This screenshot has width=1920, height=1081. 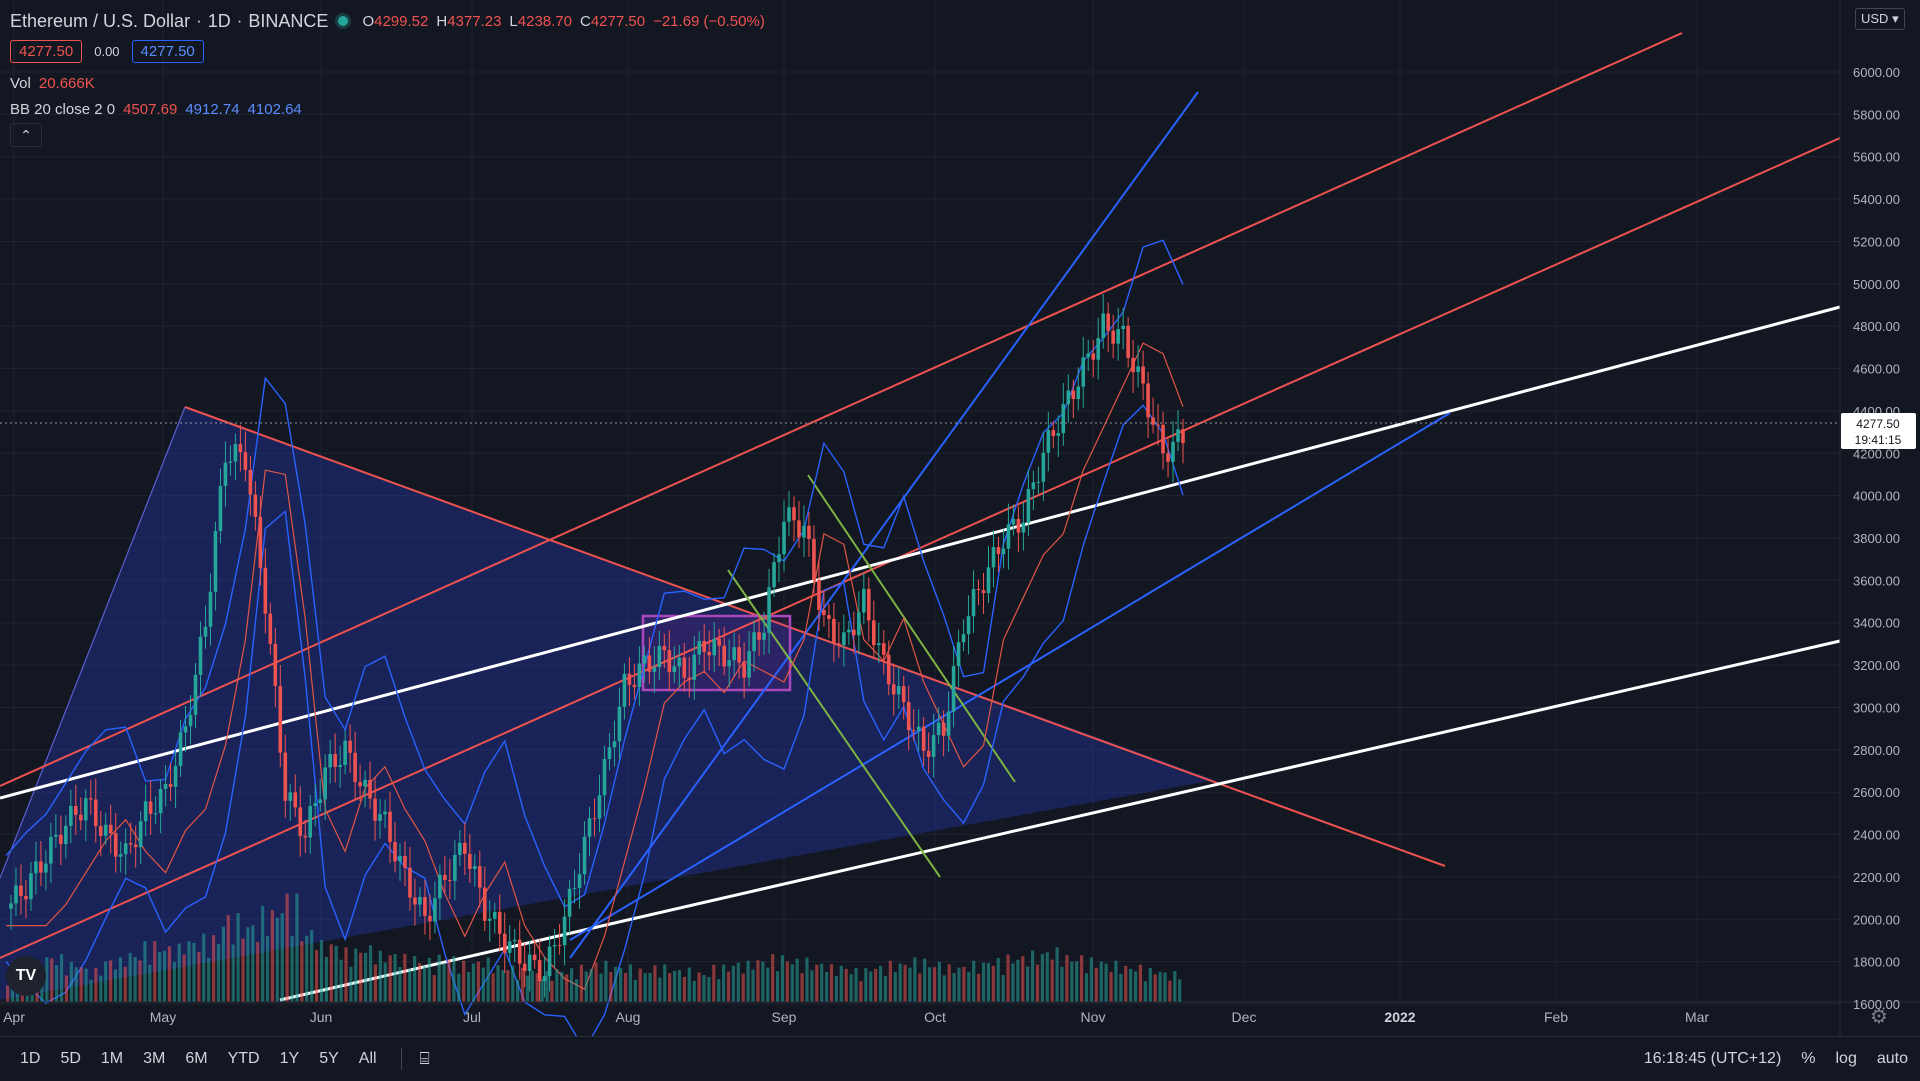 What do you see at coordinates (856, 1017) in the screenshot?
I see `time-axis: Apr May Jun Jul Aug Sep Oct Nov Dec 2022 Feb Mar` at bounding box center [856, 1017].